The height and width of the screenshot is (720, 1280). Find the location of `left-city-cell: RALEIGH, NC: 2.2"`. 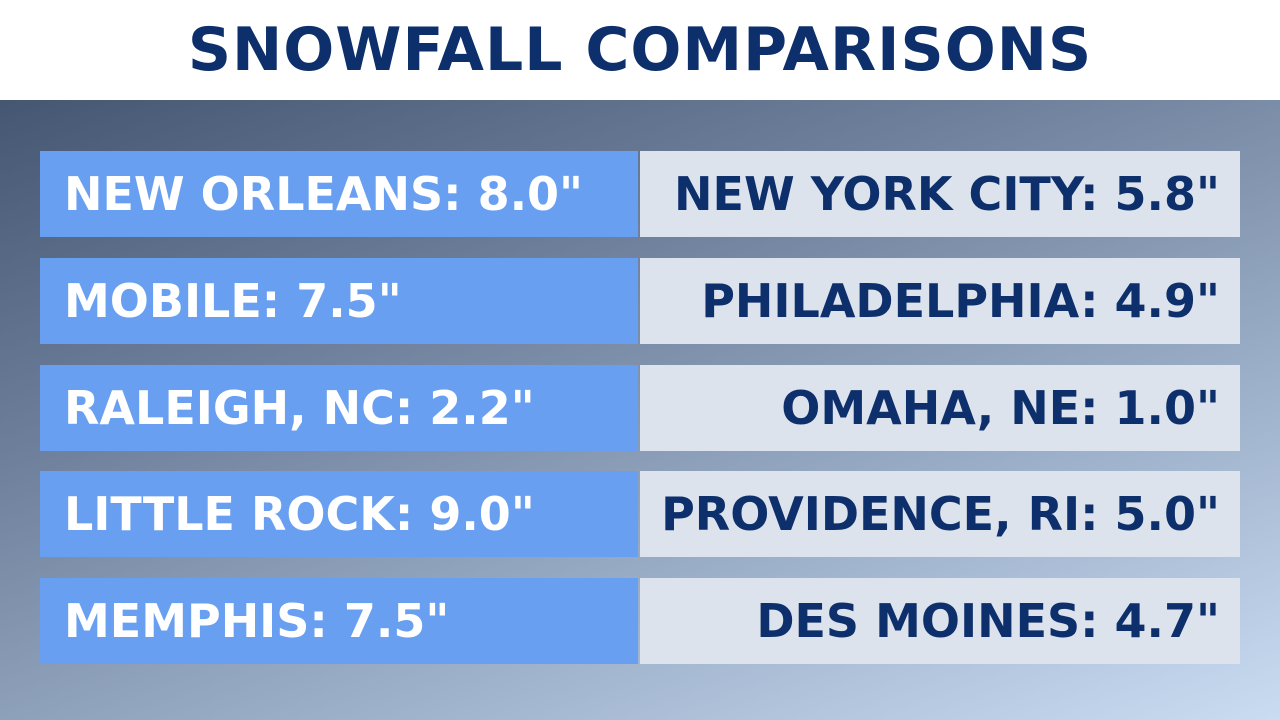

left-city-cell: RALEIGH, NC: 2.2" is located at coordinates (339, 407).